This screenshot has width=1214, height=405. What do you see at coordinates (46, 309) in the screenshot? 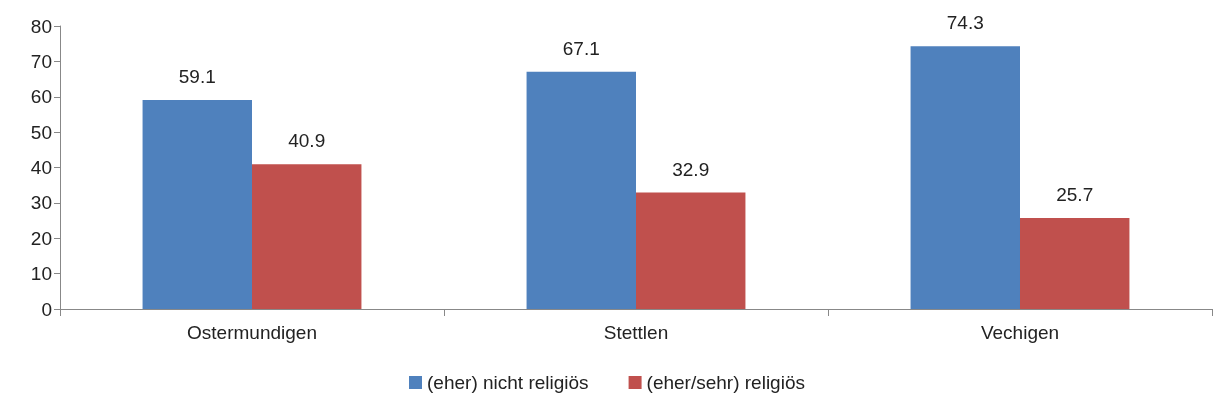
I see `y-tick-label: 0` at bounding box center [46, 309].